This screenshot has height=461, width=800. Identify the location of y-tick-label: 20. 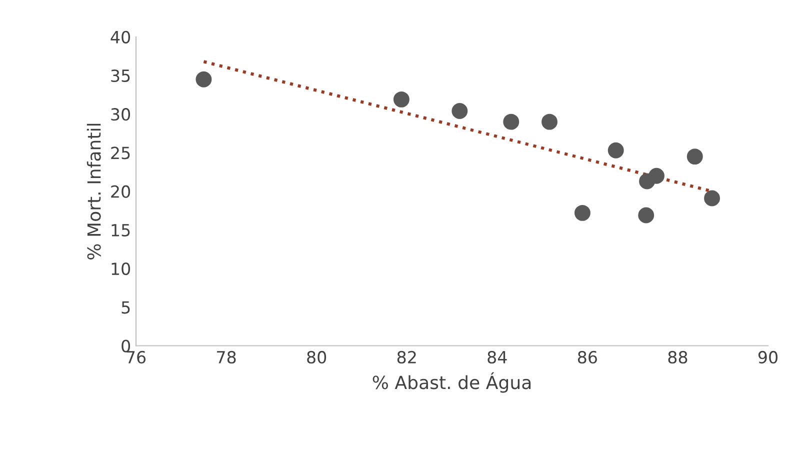
(120, 191).